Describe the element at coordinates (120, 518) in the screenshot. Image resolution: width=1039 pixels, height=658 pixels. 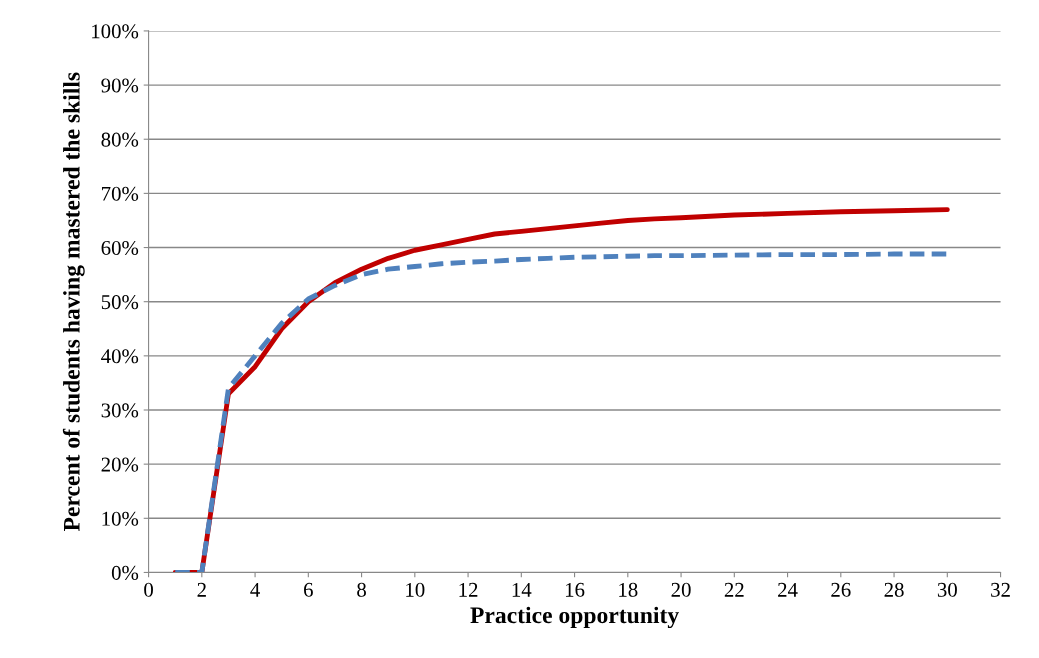
I see `y-tick-label: 10%` at that location.